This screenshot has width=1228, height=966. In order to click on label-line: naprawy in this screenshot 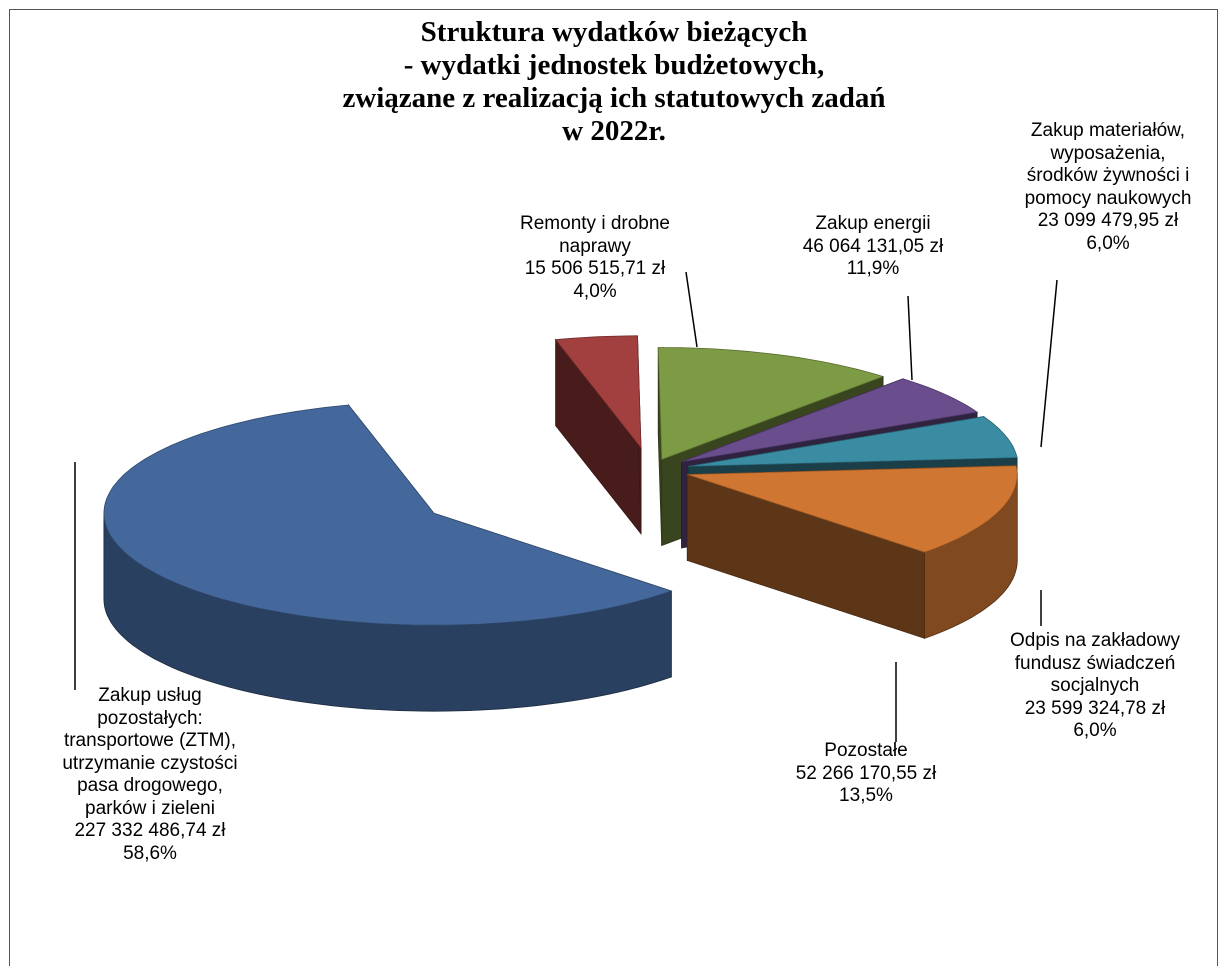, I will do `click(595, 246)`.